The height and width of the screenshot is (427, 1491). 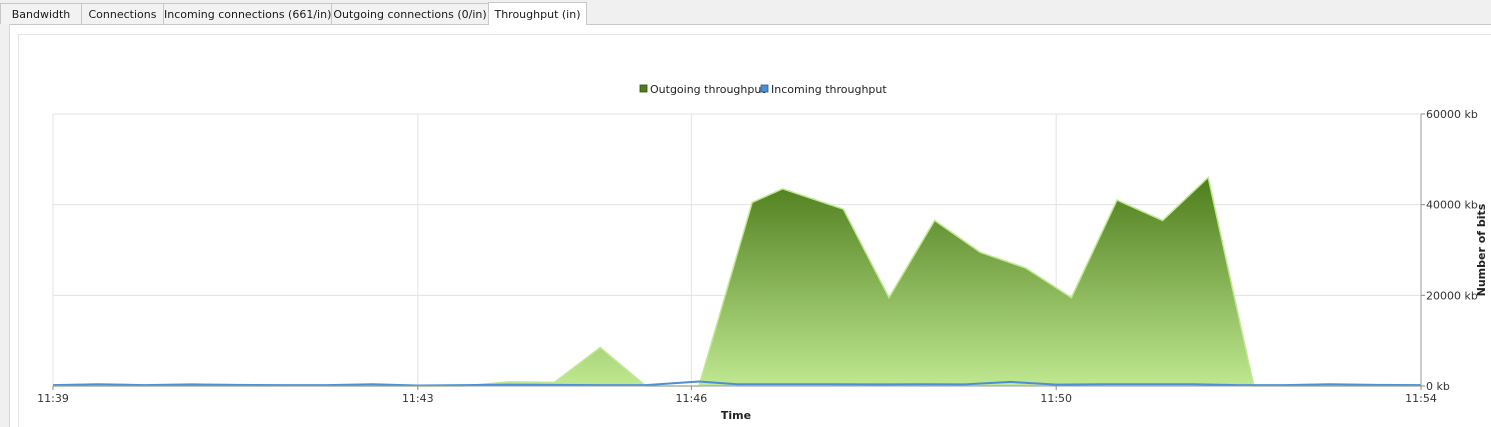 What do you see at coordinates (1452, 205) in the screenshot?
I see `y-tick-label: 40000 kb` at bounding box center [1452, 205].